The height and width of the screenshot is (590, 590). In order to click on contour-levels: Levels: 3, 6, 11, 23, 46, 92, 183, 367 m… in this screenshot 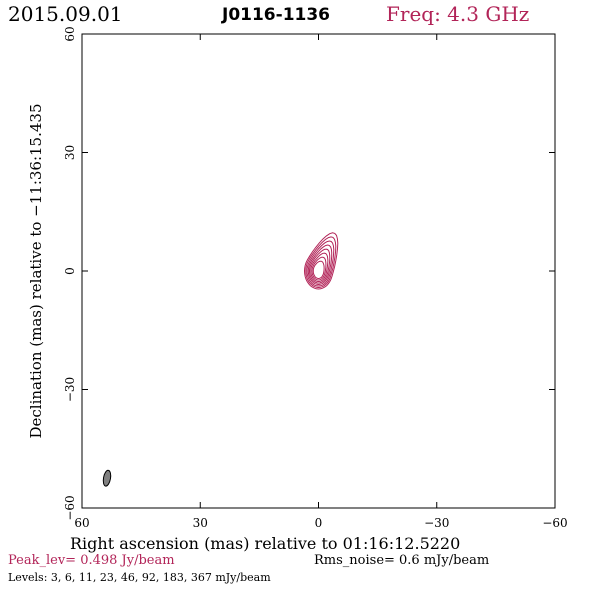, I will do `click(139, 577)`.